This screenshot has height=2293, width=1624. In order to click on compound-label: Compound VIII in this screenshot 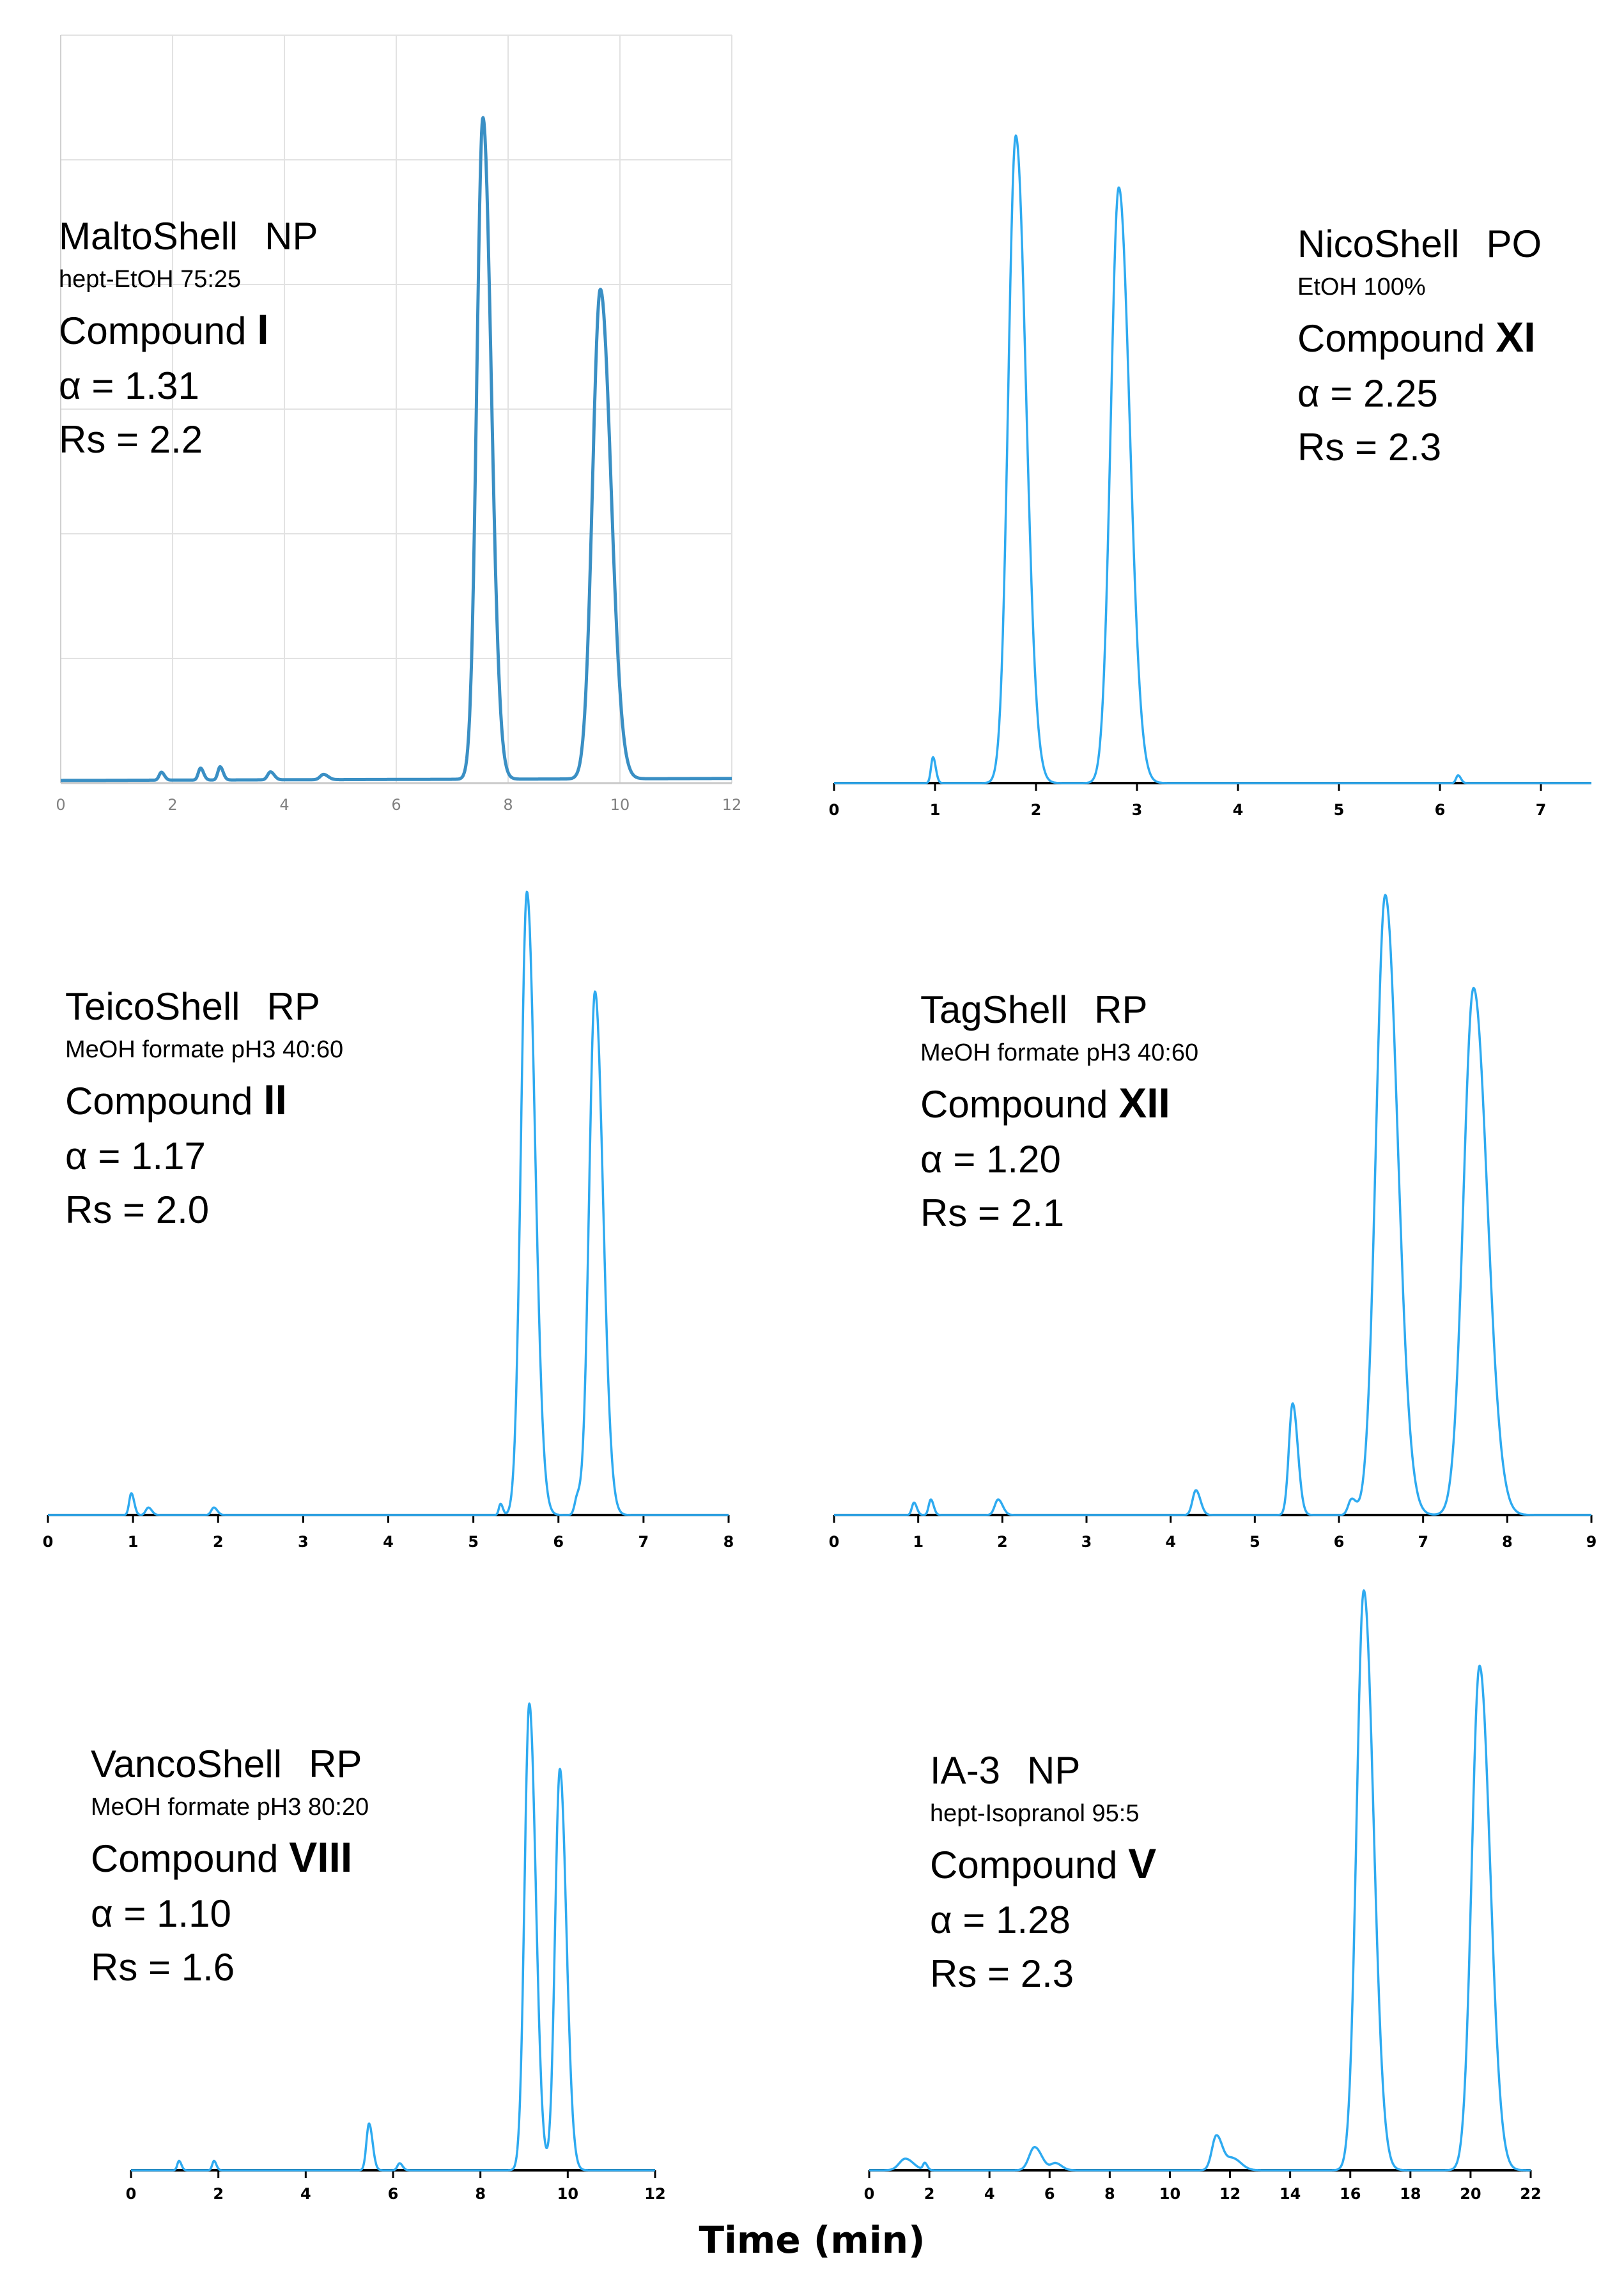, I will do `click(222, 1857)`.